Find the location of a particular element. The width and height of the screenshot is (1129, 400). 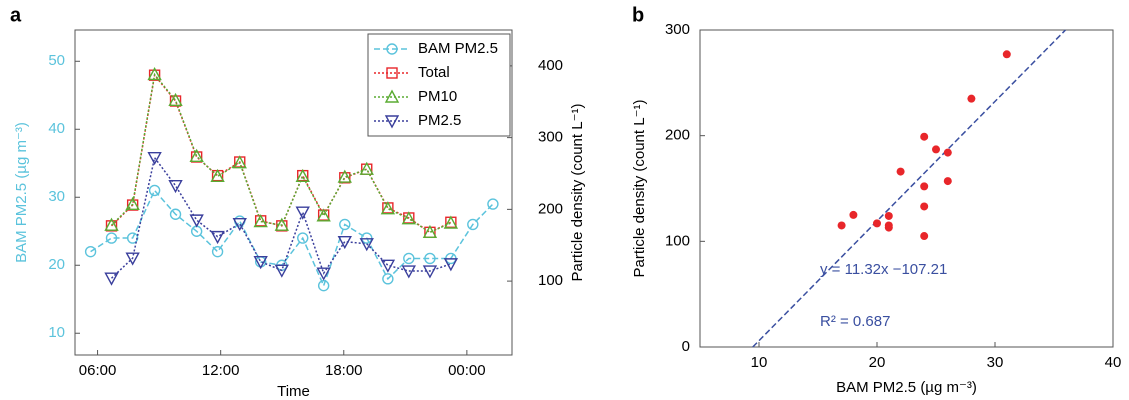

fit-equation: y = 11.32x −107.21 is located at coordinates (883, 269).